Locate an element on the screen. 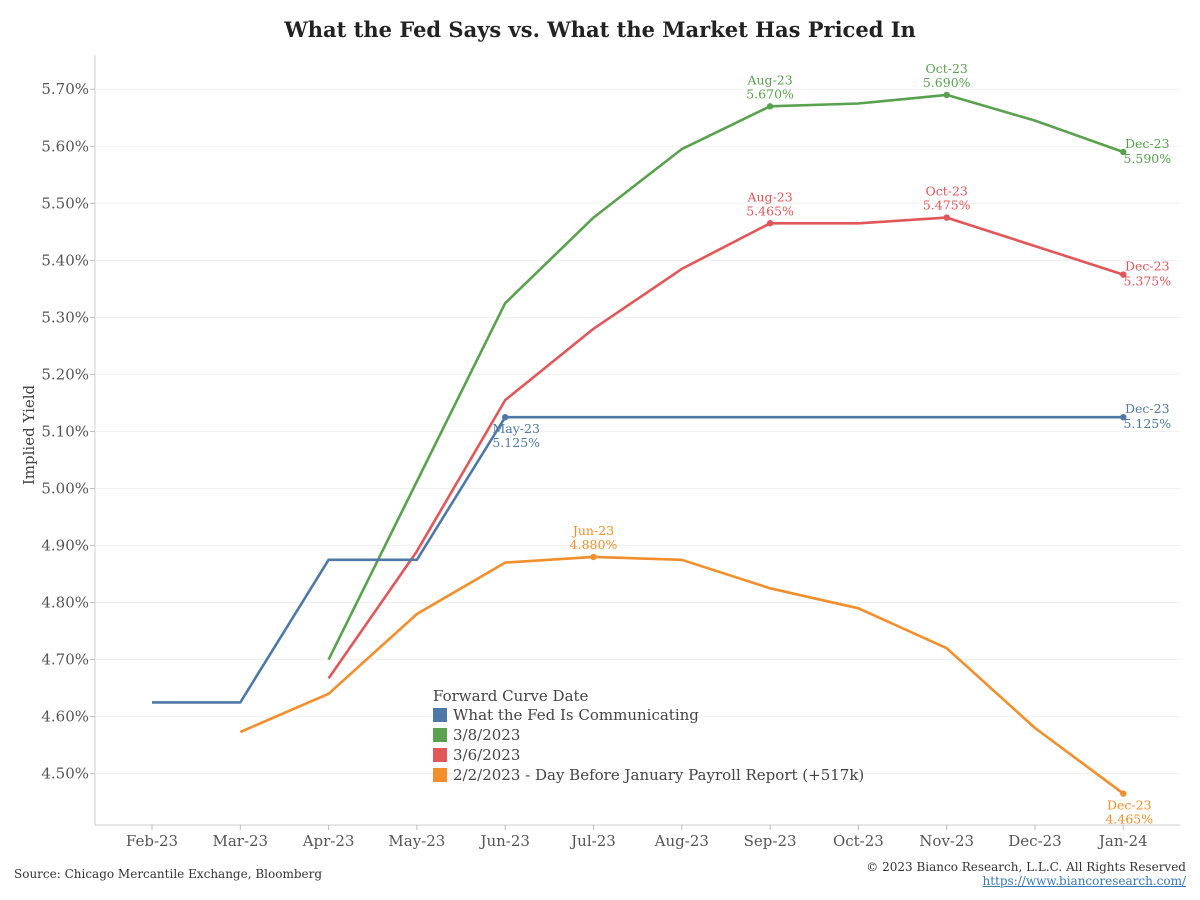  x-tick-label: Apr-23 is located at coordinates (328, 841).